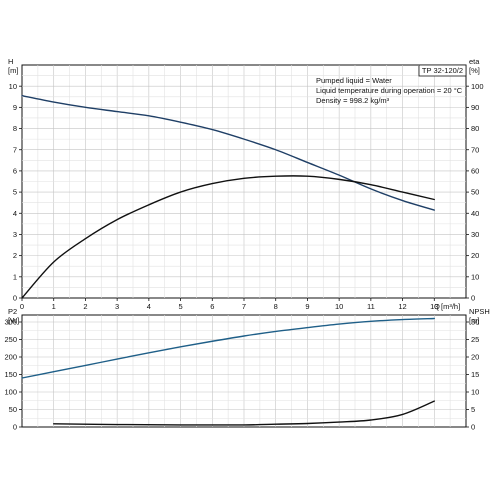  I want to click on x-tick-label: 13, so click(434, 306).